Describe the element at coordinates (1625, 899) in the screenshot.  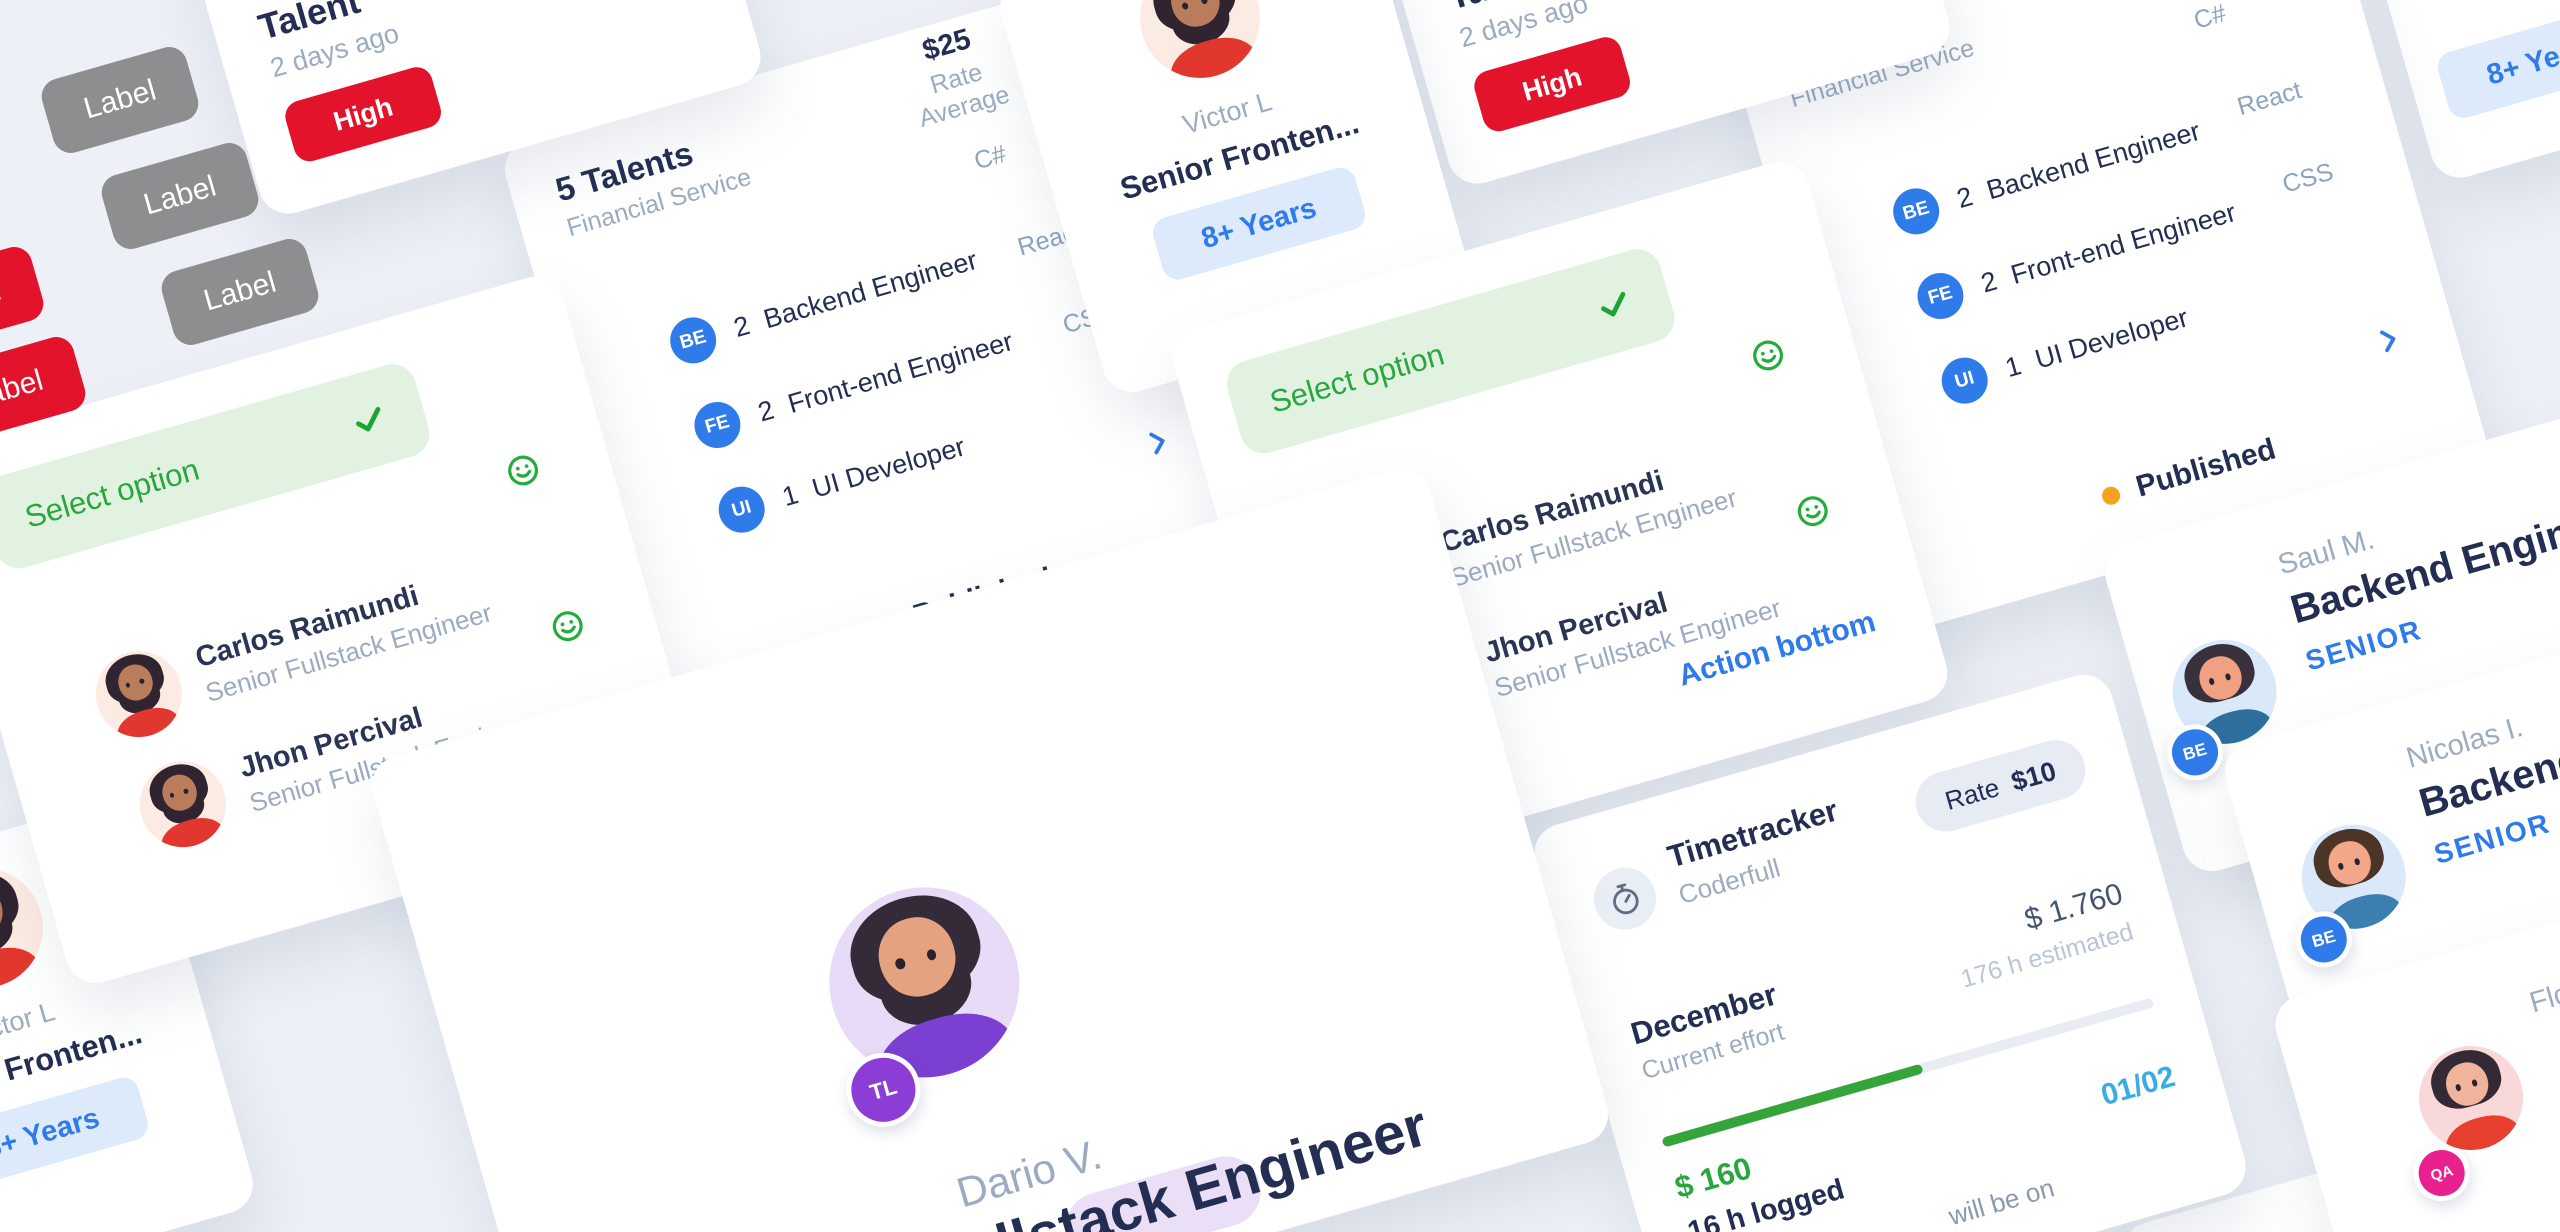
I see `stopwatch-icon` at that location.